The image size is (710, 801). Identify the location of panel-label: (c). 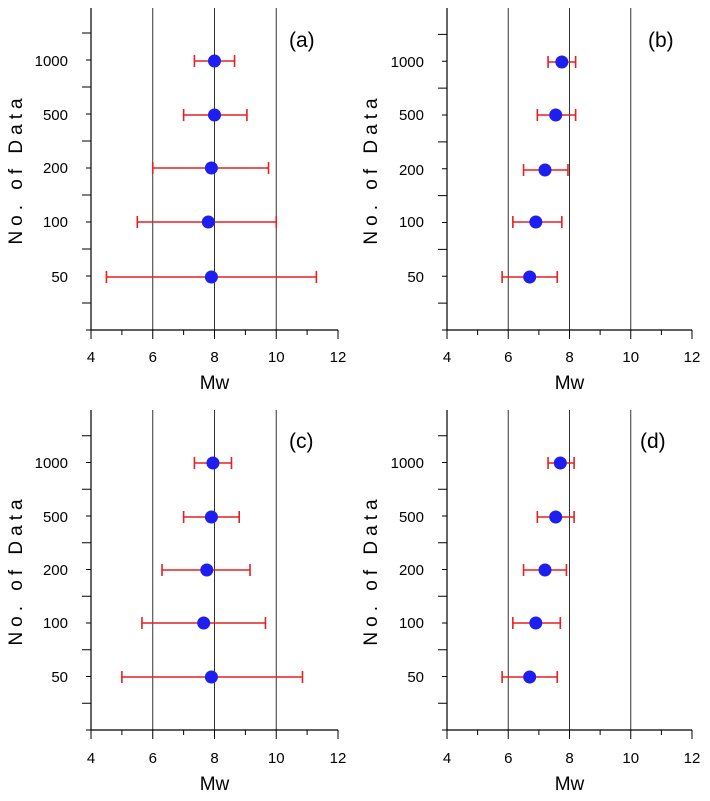
(301, 441).